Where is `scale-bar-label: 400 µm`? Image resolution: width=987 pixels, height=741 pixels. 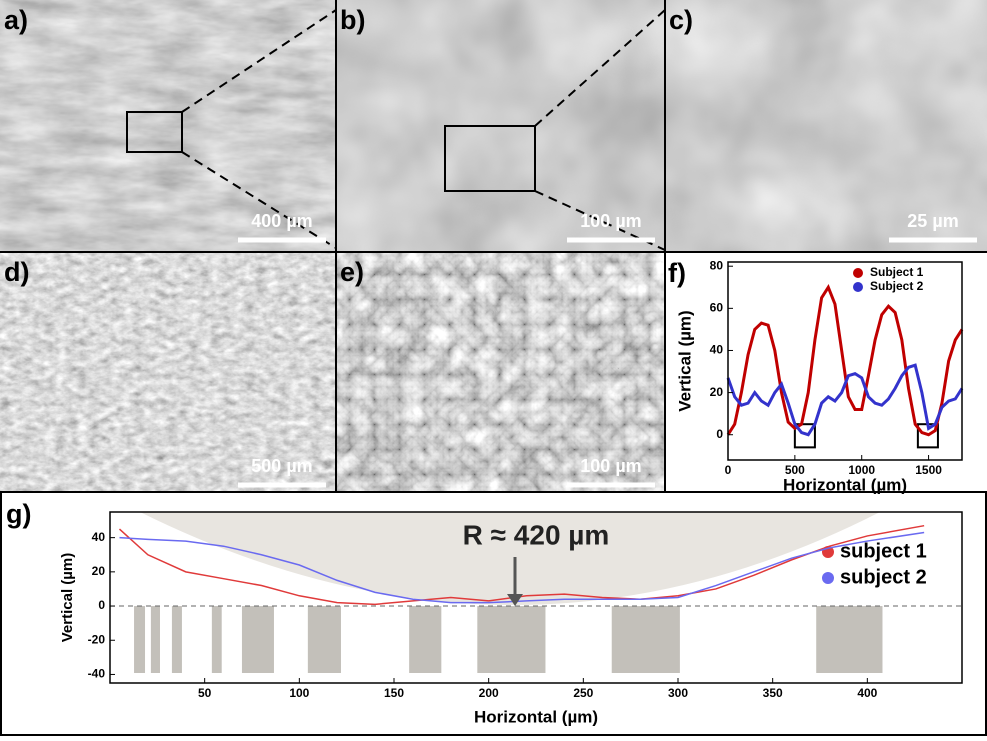
scale-bar-label: 400 µm is located at coordinates (281, 221).